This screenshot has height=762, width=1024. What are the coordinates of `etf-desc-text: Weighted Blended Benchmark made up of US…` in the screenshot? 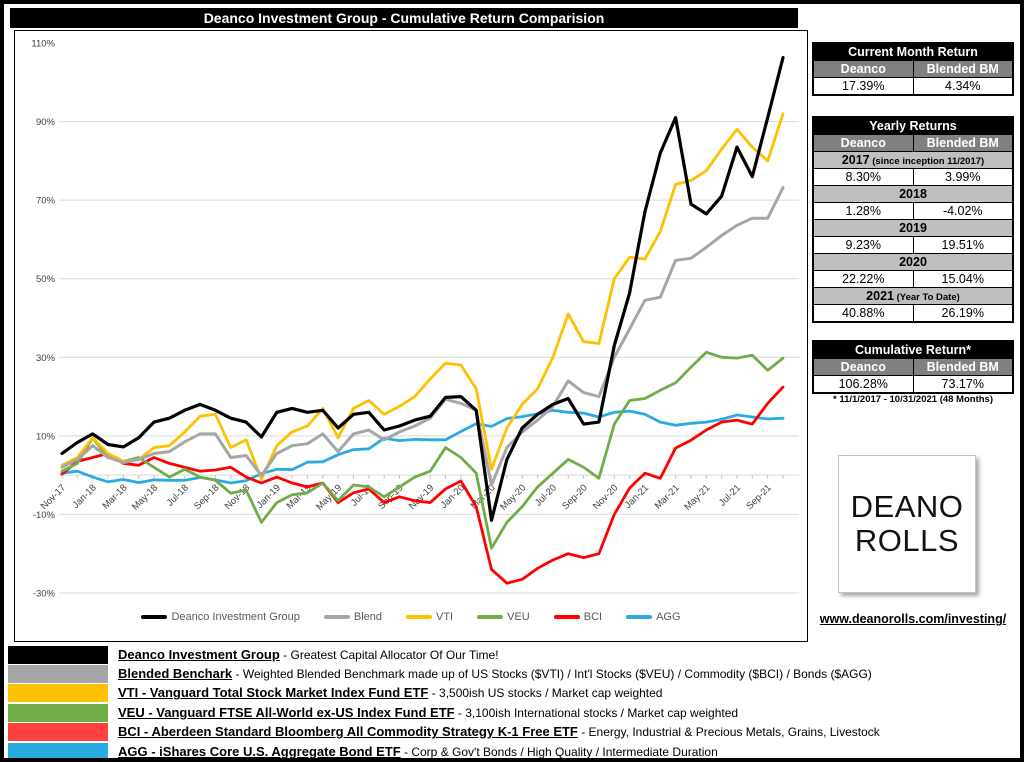 It's located at (557, 674).